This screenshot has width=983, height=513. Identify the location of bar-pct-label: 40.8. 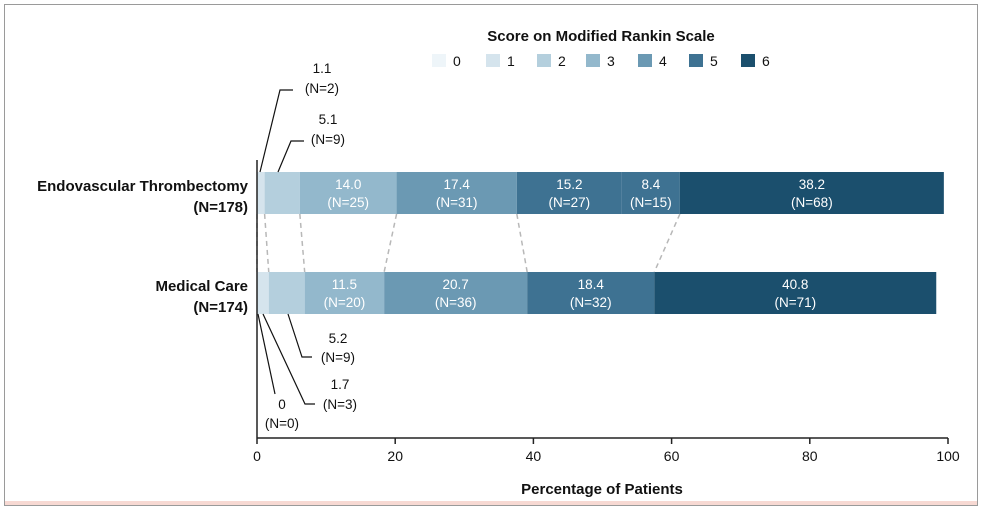
(795, 284).